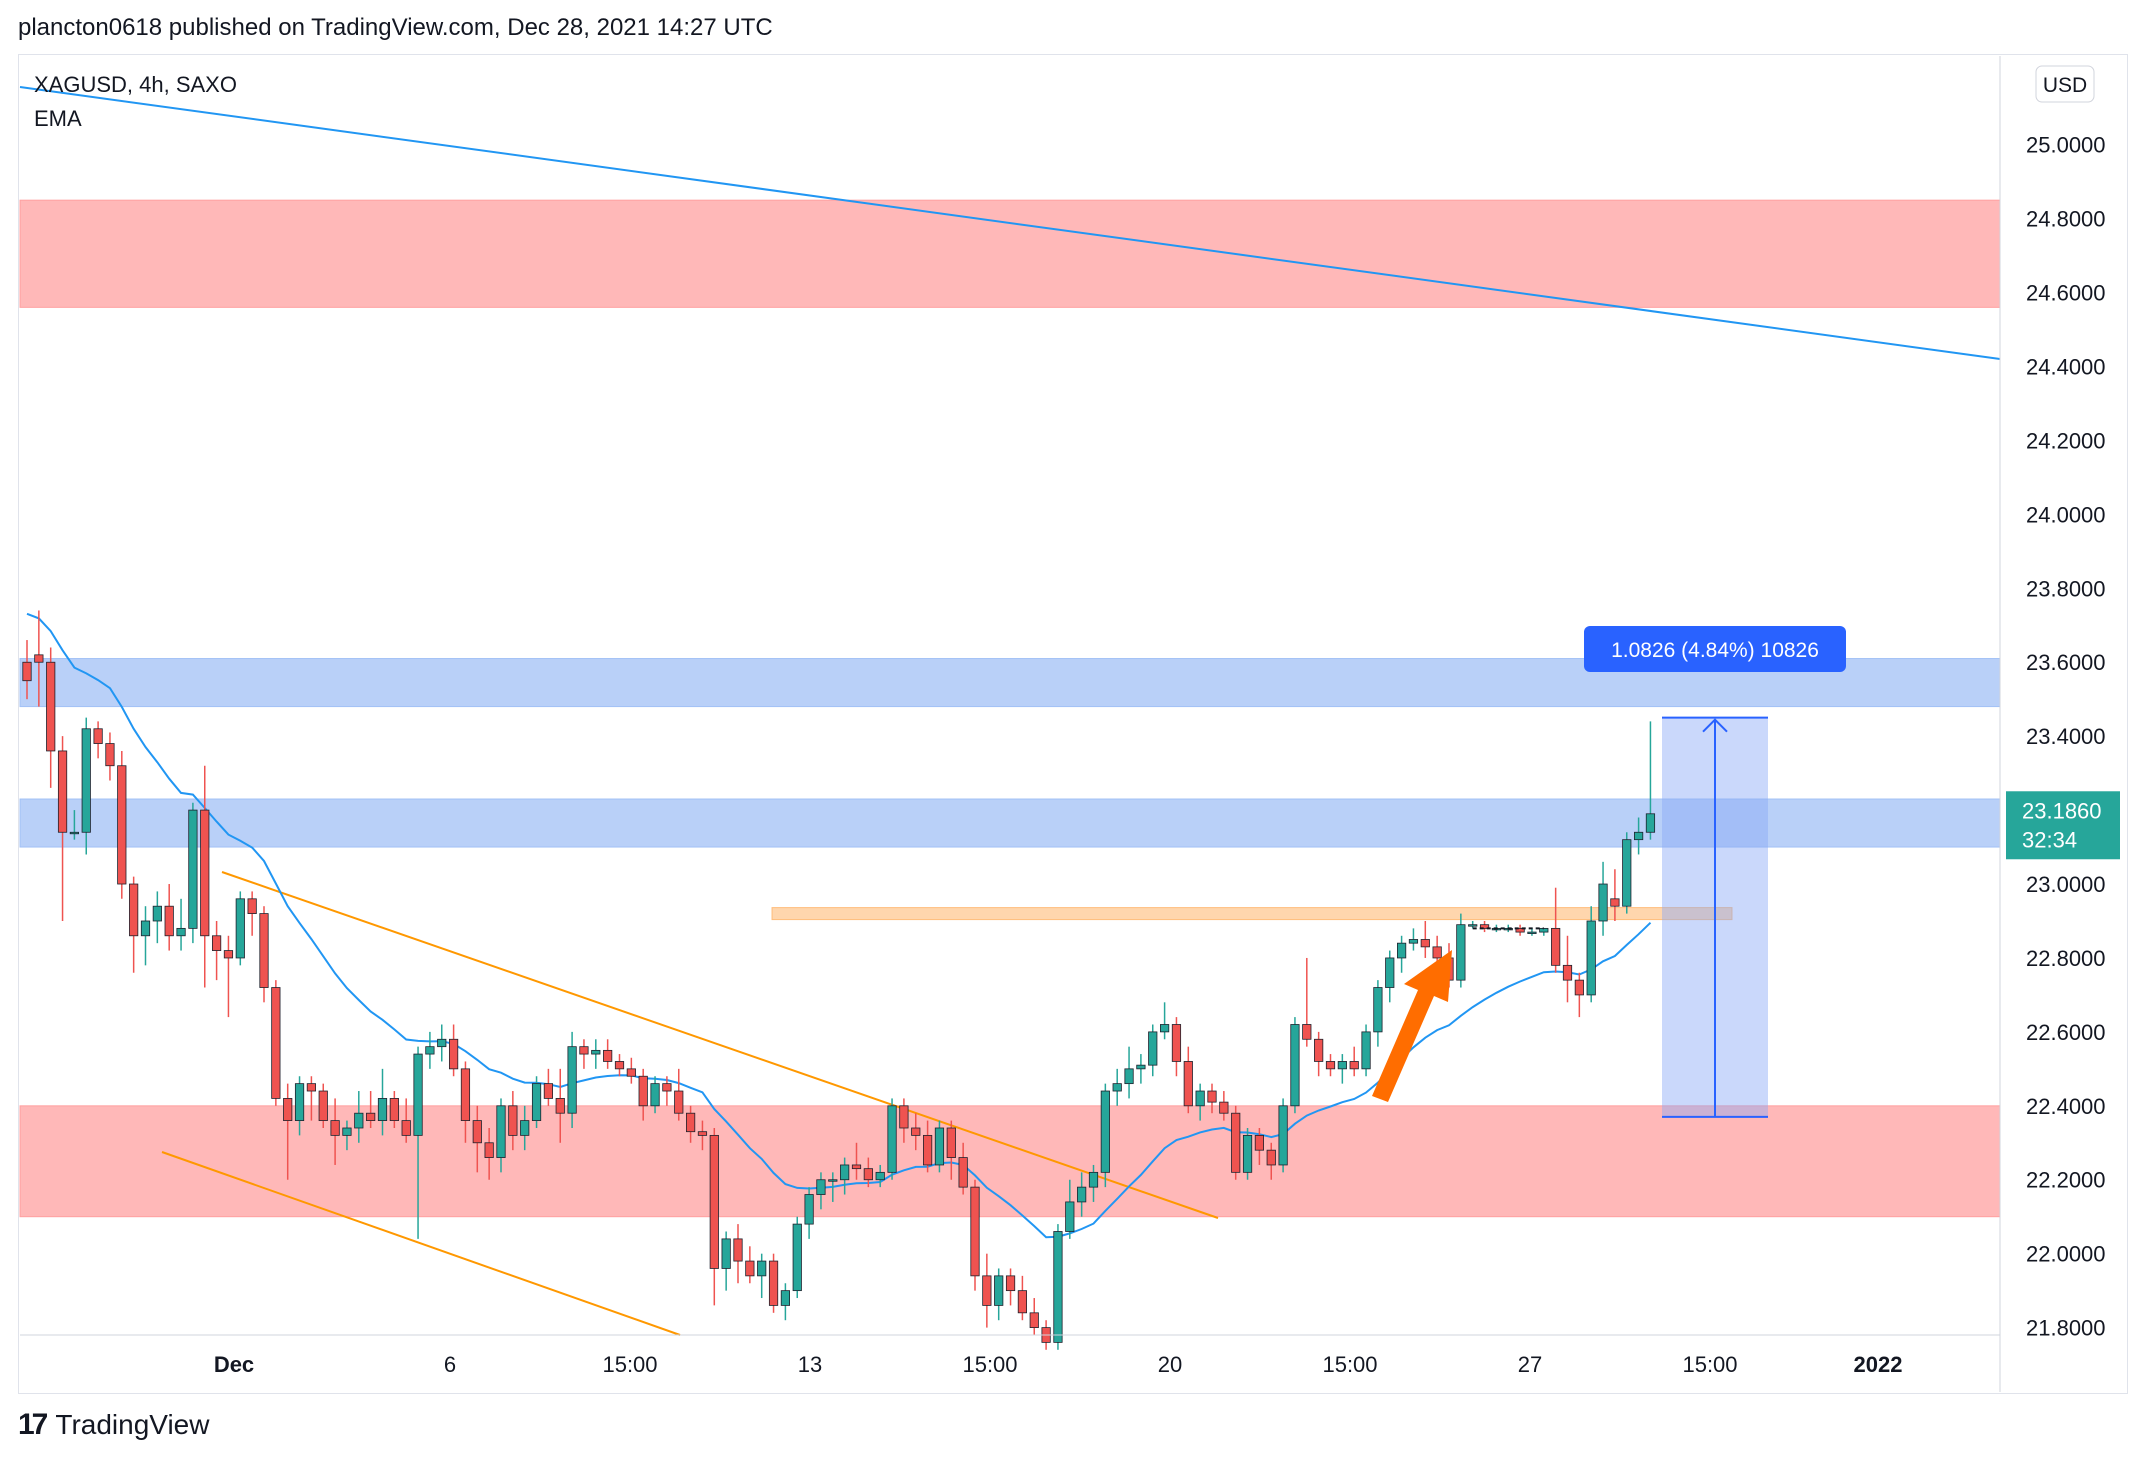  Describe the element at coordinates (2063, 825) in the screenshot. I see `last-price-badge` at that location.